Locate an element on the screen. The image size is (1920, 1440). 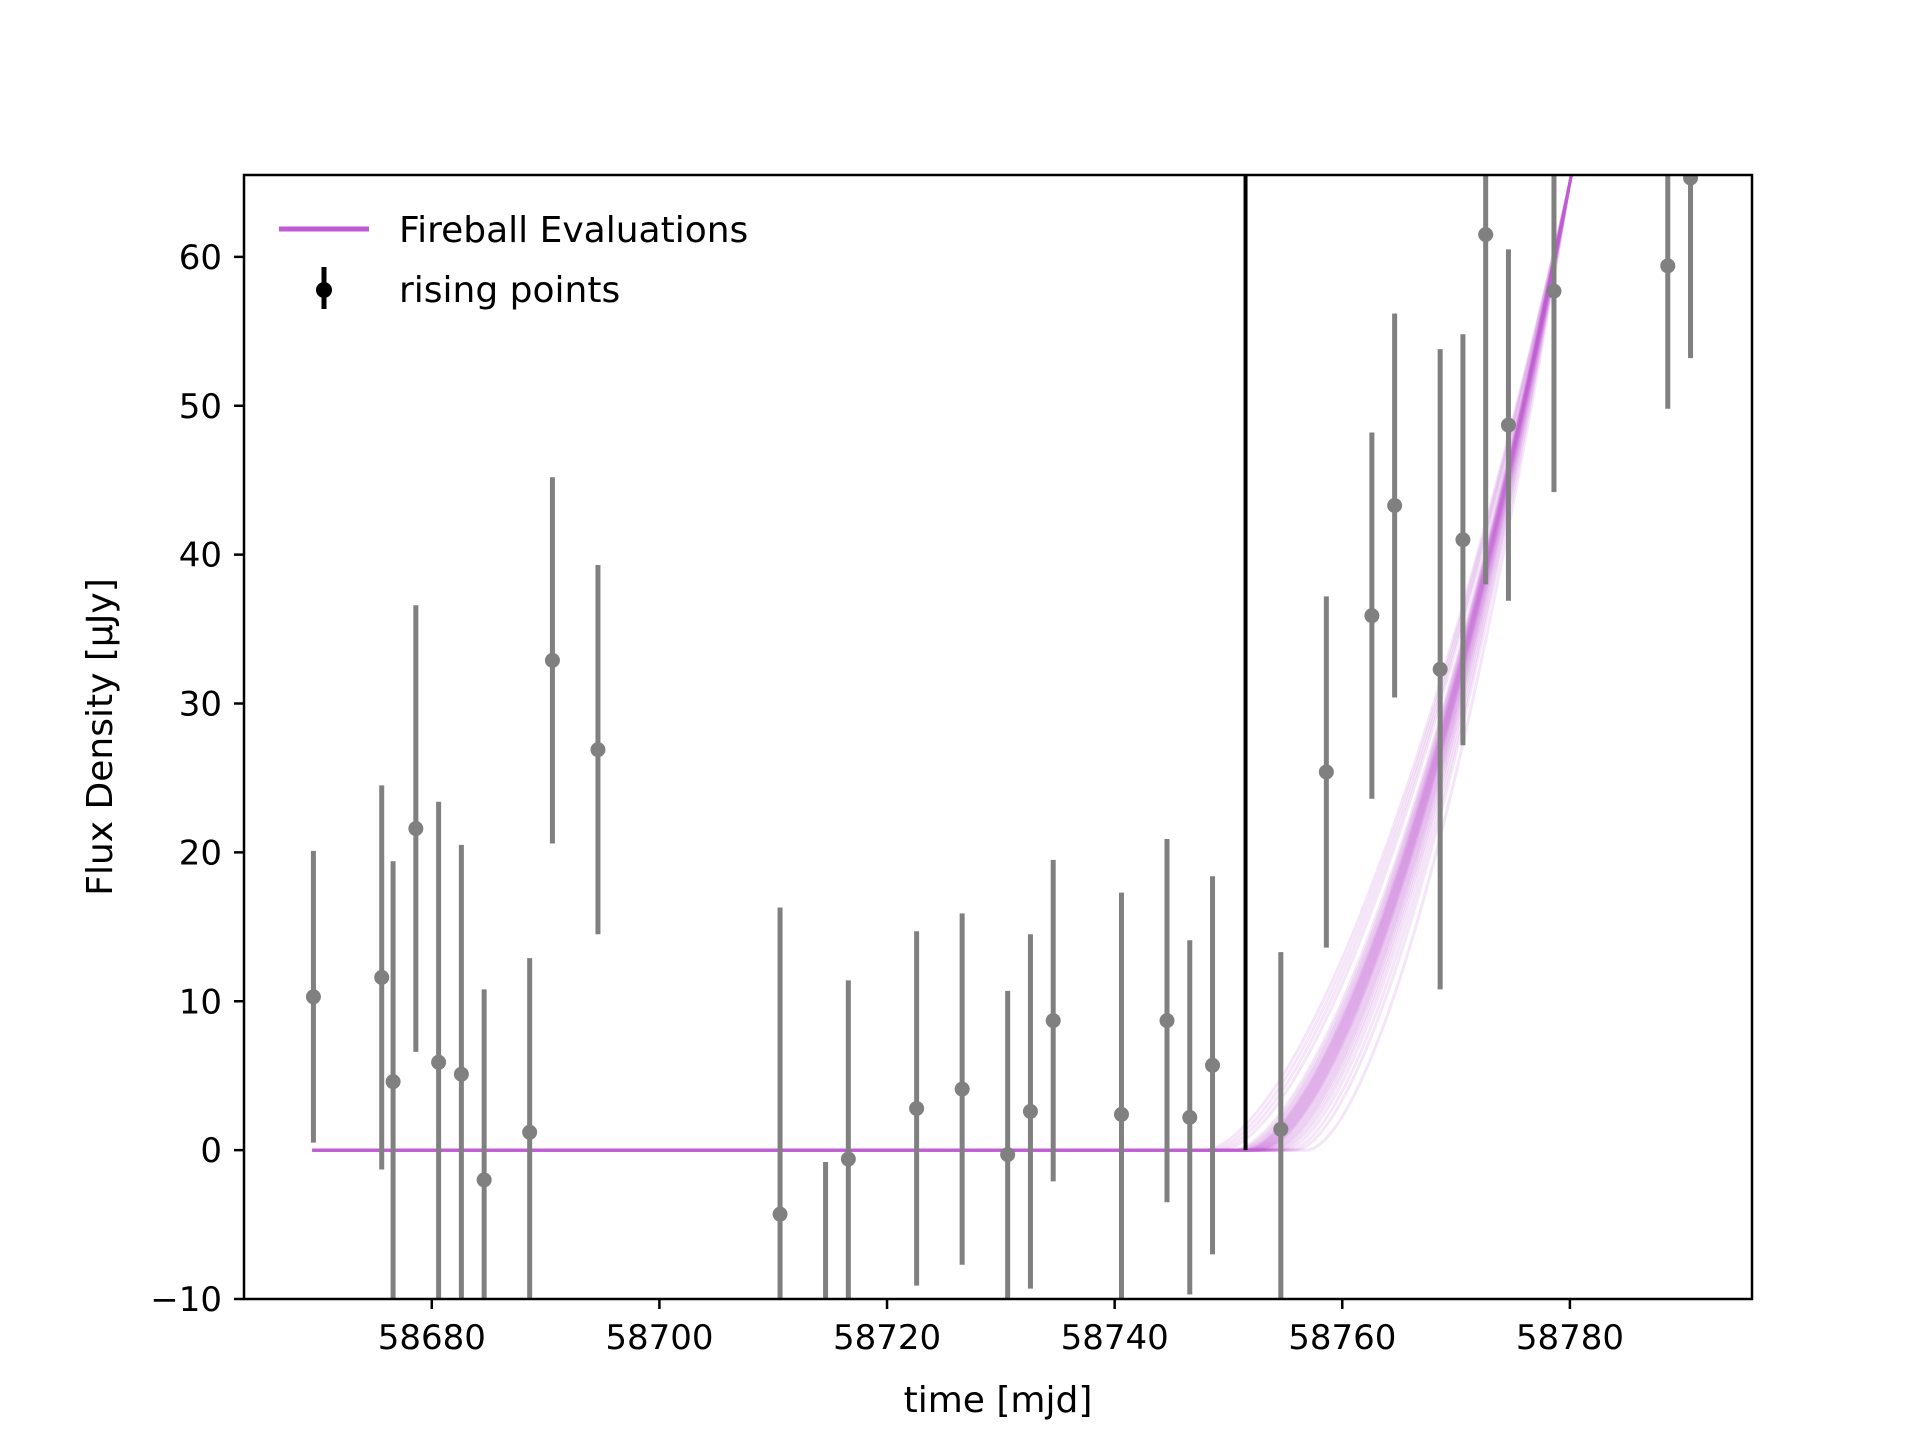
x-axis-title: time [mjd] is located at coordinates (998, 1400).